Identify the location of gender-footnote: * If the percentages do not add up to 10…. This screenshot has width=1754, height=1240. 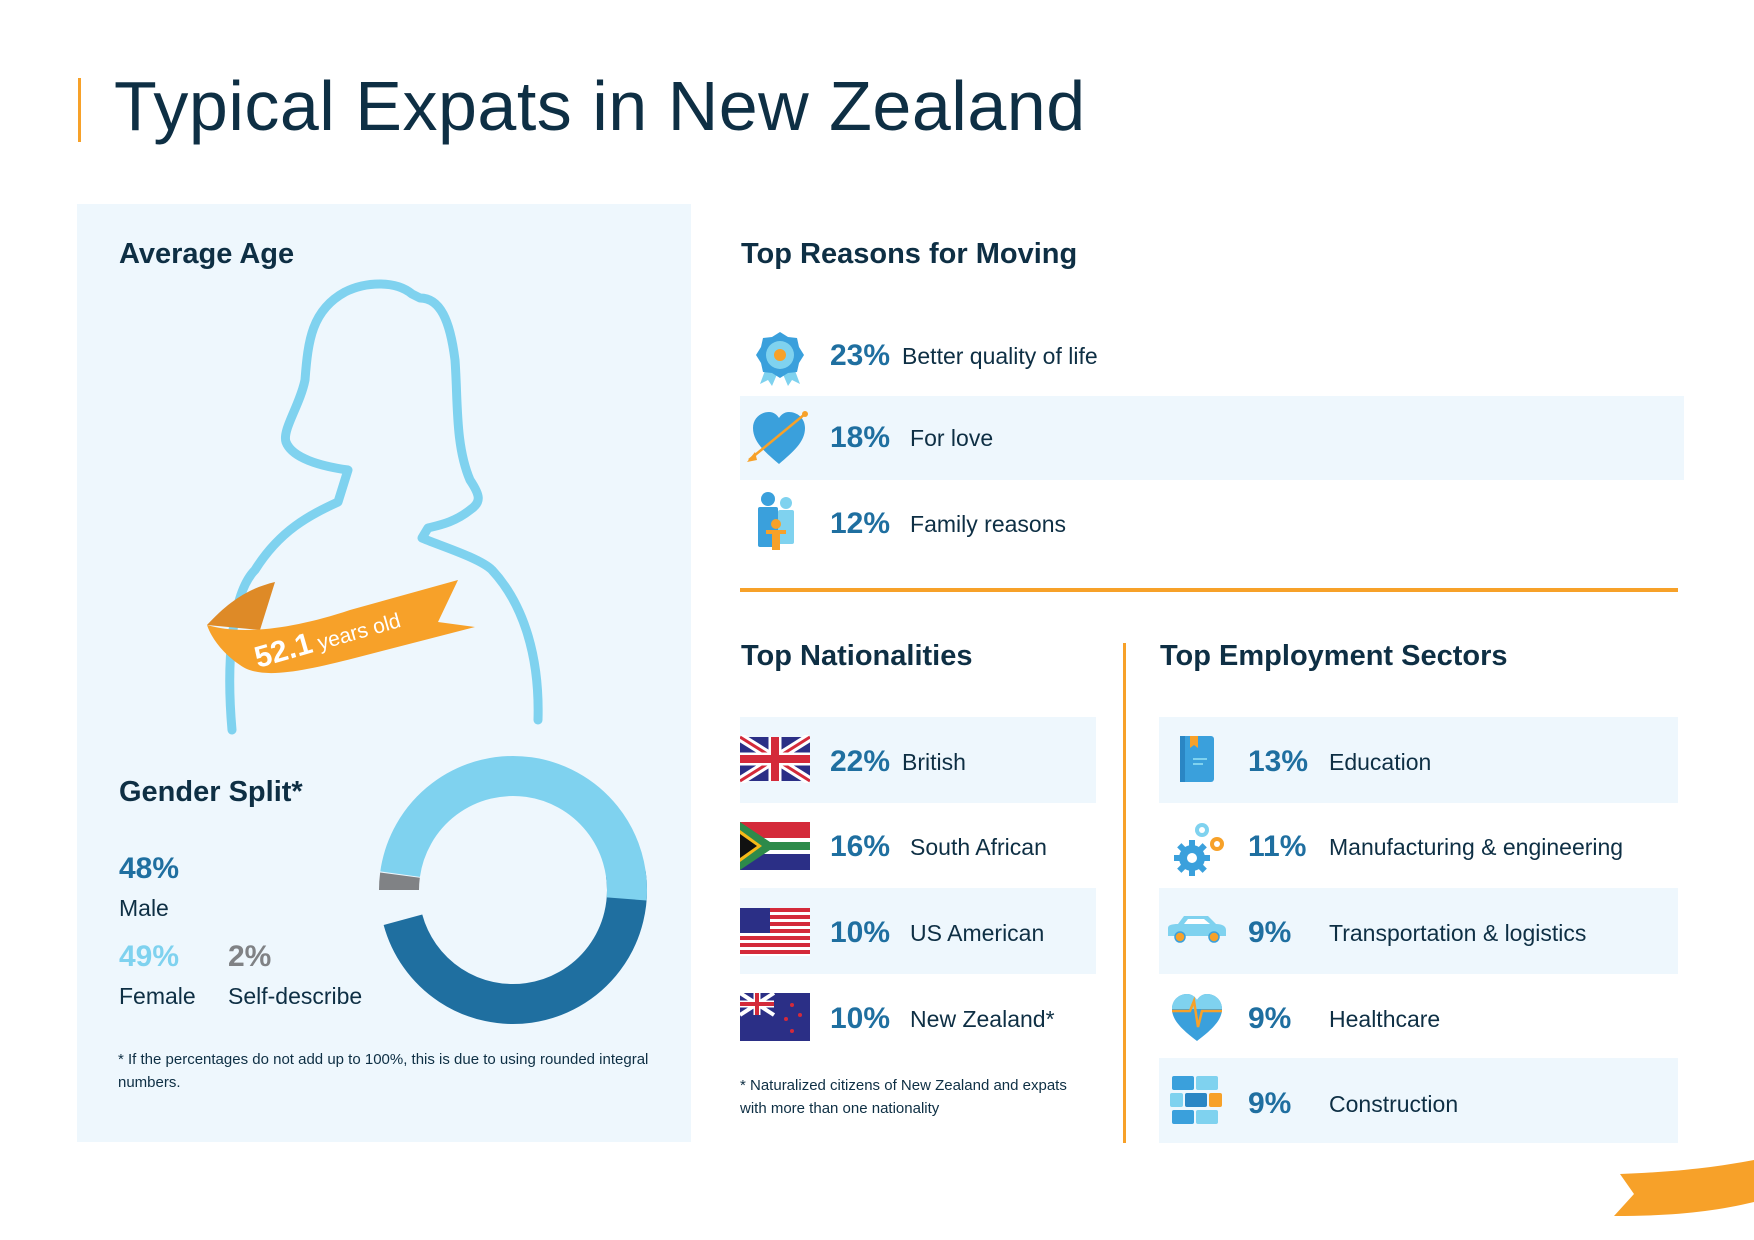
(383, 1071).